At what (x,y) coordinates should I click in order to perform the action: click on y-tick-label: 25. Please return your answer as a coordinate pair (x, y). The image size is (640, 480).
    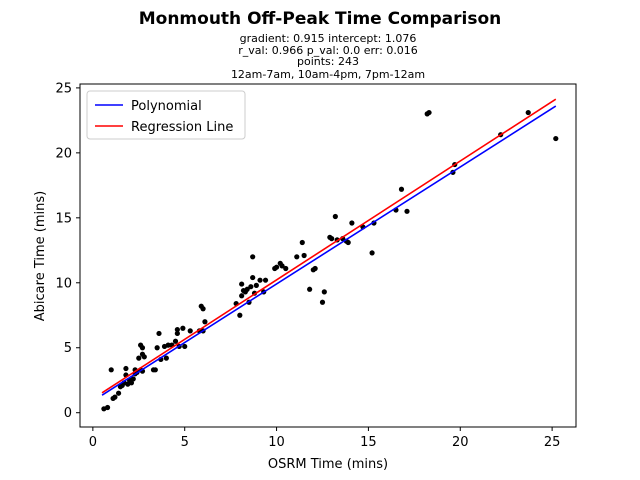
    Looking at the image, I should click on (63, 88).